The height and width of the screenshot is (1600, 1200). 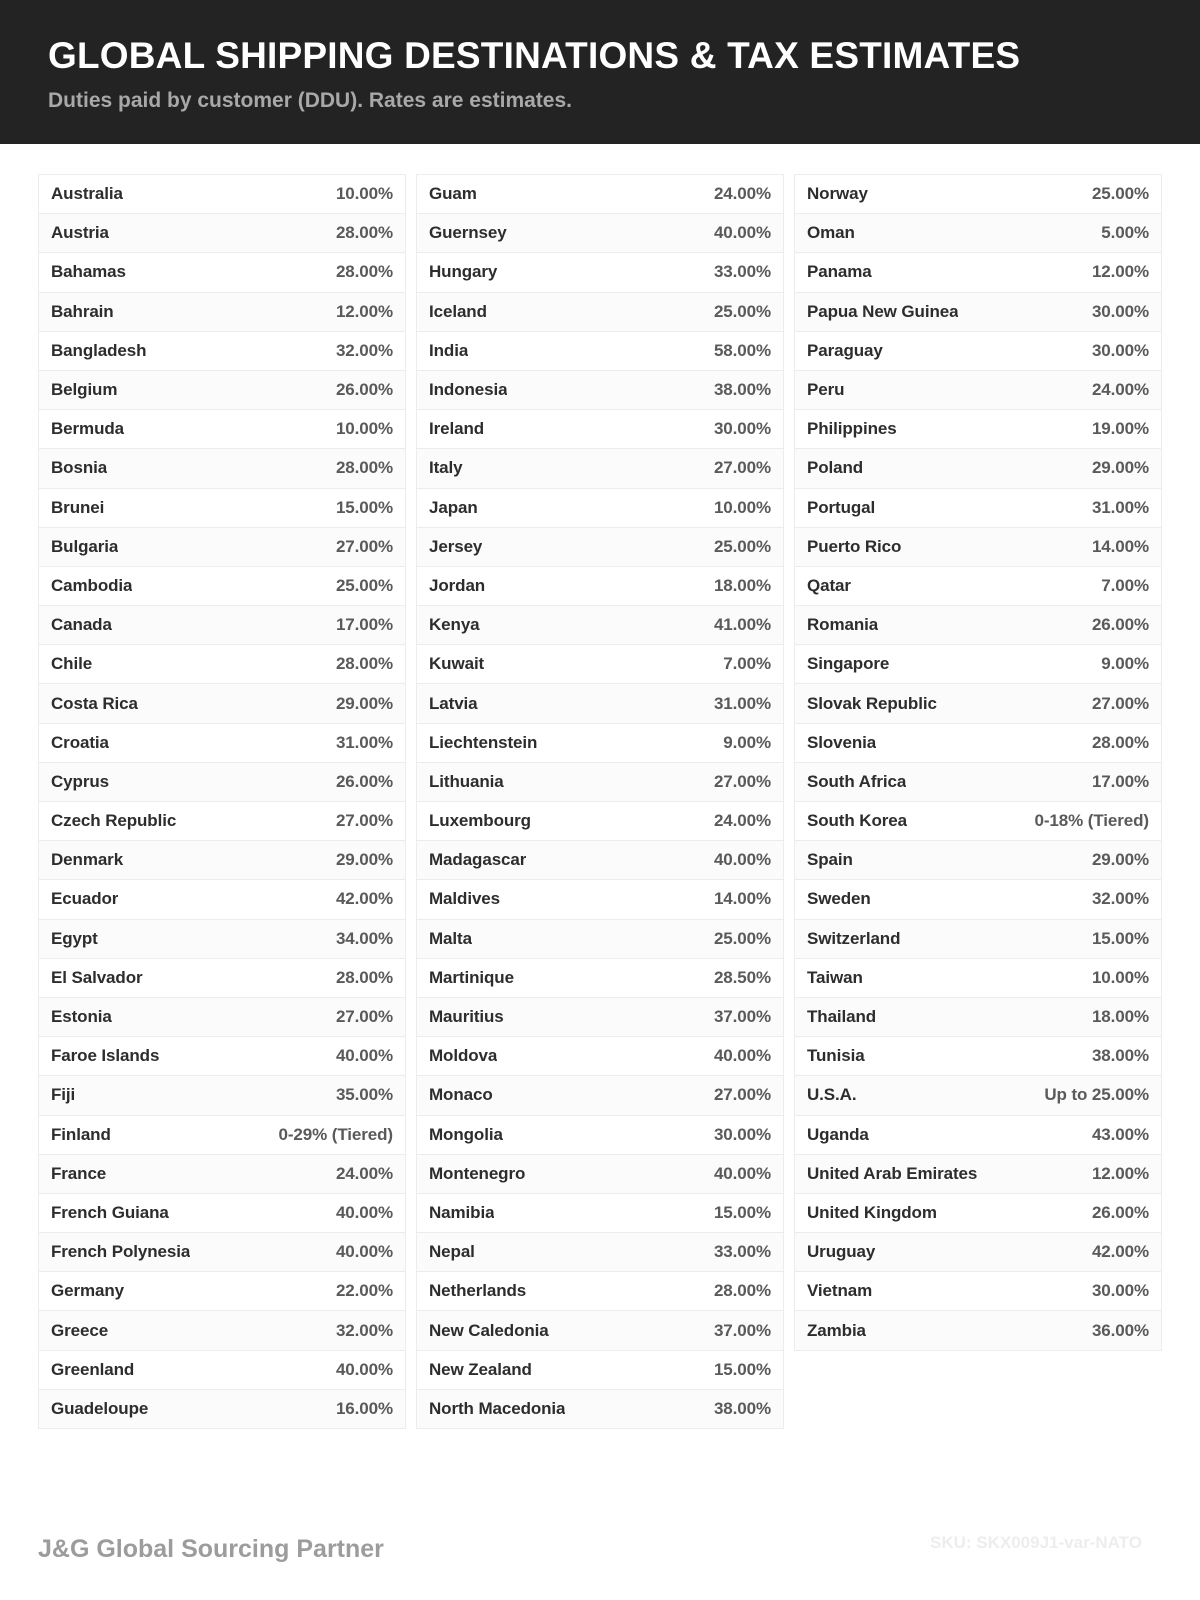 I want to click on country-name: French Guiana, so click(x=110, y=1212).